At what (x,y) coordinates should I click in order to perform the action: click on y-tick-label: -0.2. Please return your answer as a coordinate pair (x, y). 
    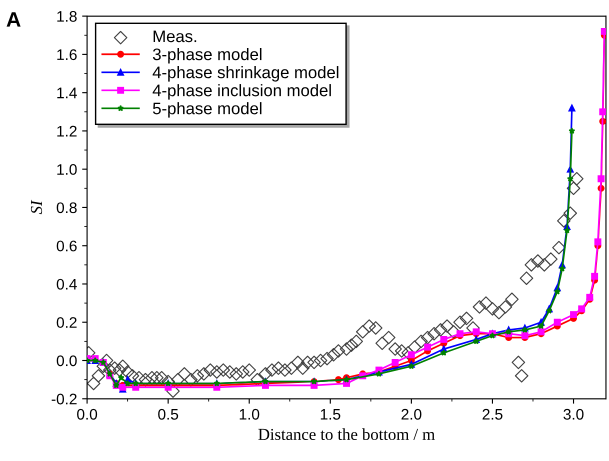
    Looking at the image, I should click on (64, 399).